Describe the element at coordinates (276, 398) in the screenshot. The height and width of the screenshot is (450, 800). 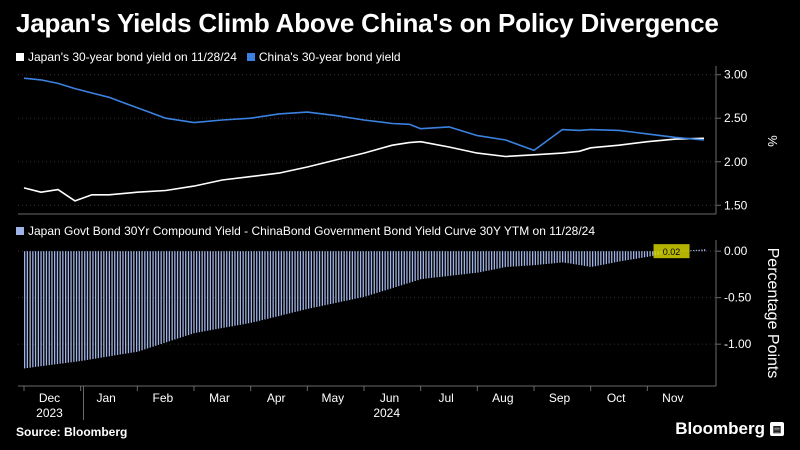
I see `x-month-label: Apr` at that location.